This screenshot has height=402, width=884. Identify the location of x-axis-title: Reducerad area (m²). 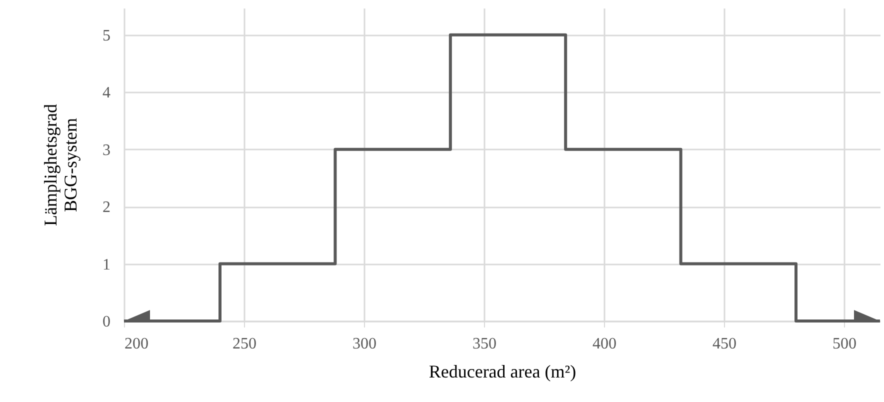
(502, 372).